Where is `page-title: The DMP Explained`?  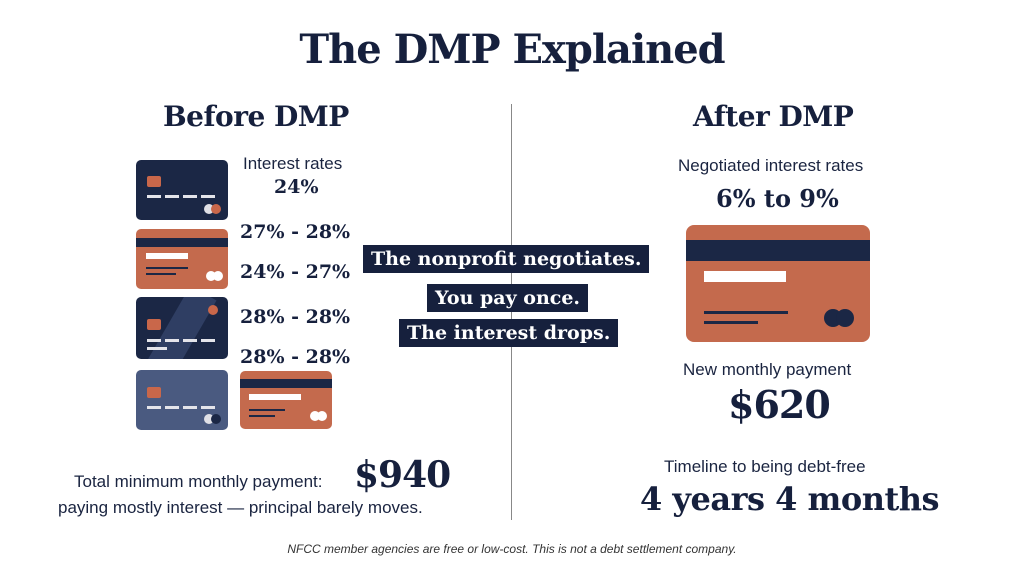
page-title: The DMP Explained is located at coordinates (512, 49).